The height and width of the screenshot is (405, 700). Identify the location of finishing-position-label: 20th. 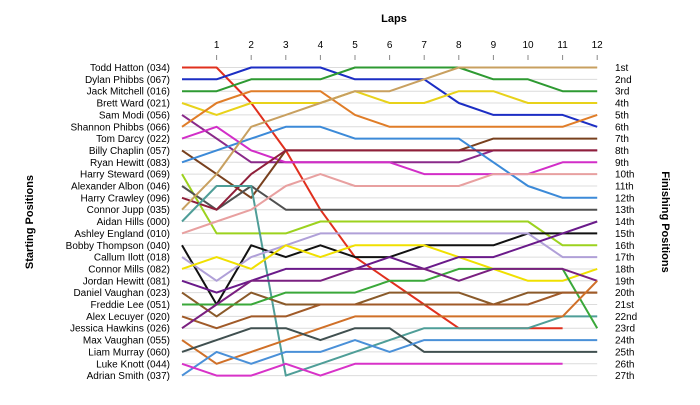
(624, 293).